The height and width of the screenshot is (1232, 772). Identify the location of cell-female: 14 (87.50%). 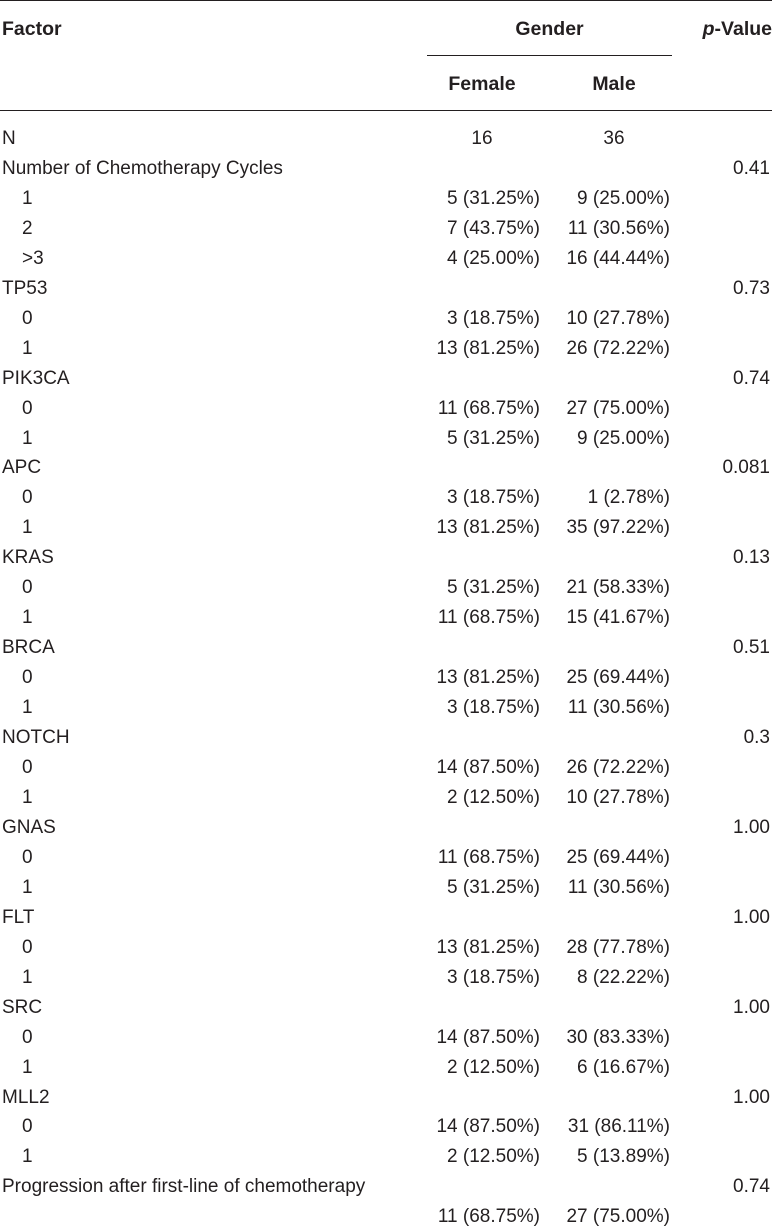
(488, 1037).